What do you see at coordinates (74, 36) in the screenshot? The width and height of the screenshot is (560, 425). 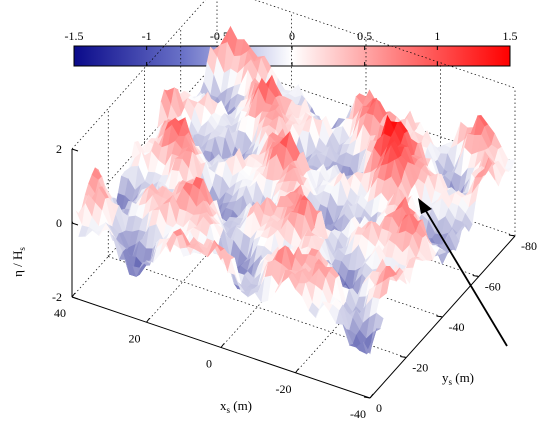 I see `colorbar-tick-label: -1.5` at bounding box center [74, 36].